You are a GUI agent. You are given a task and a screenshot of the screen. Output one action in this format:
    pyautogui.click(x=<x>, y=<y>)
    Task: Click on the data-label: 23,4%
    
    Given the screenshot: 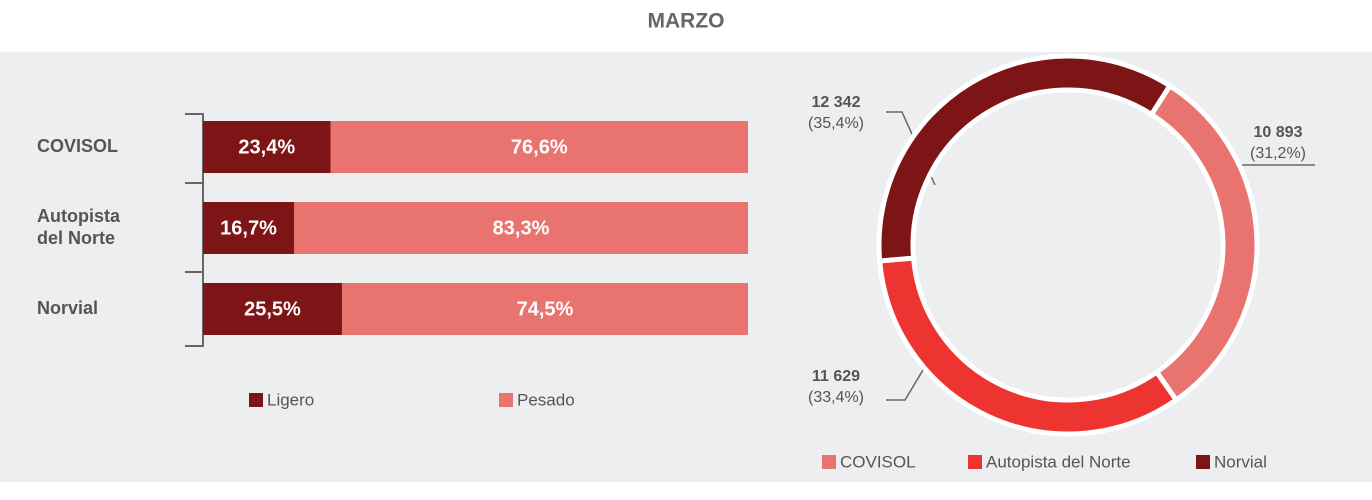 What is the action you would take?
    pyautogui.click(x=266, y=147)
    